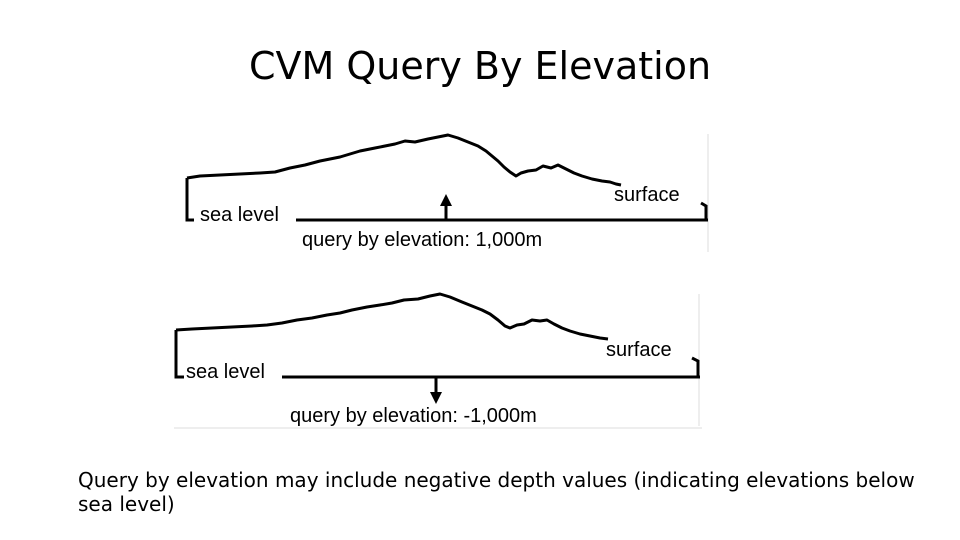  What do you see at coordinates (480, 66) in the screenshot?
I see `slide-title: CVM Query By Elevation` at bounding box center [480, 66].